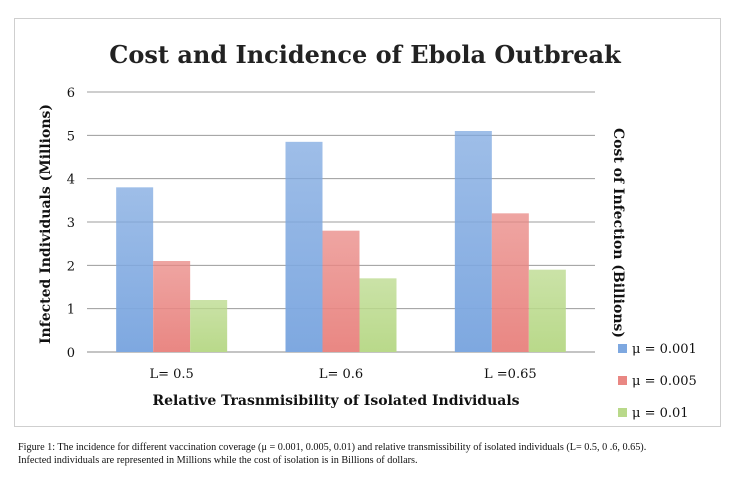 This screenshot has height=489, width=736. I want to click on y-tick-label: 5, so click(71, 136).